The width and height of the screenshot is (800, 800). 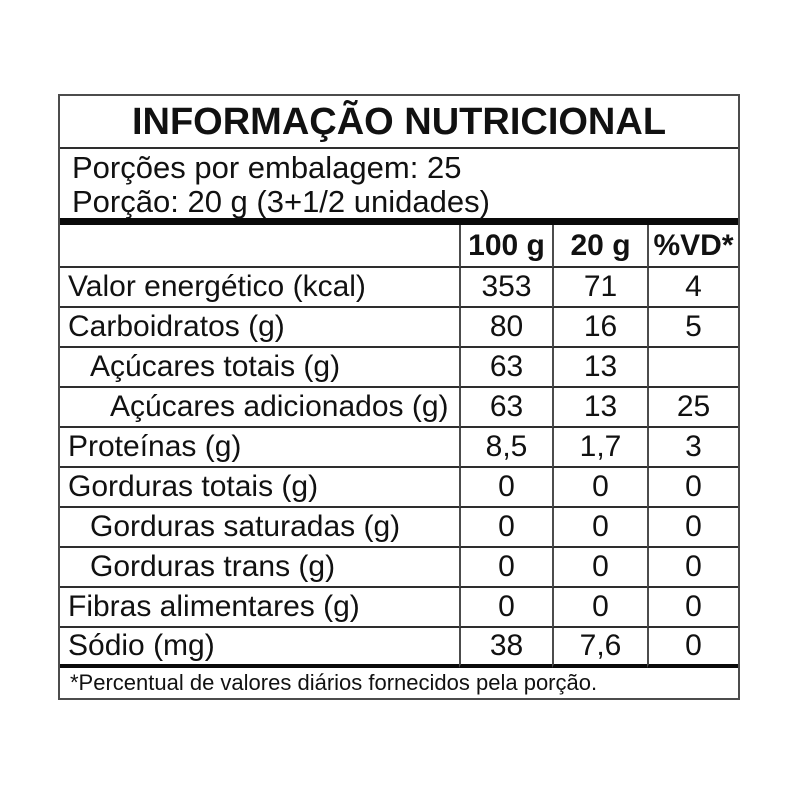 What do you see at coordinates (692, 328) in the screenshot?
I see `value-percent-vd: 5` at bounding box center [692, 328].